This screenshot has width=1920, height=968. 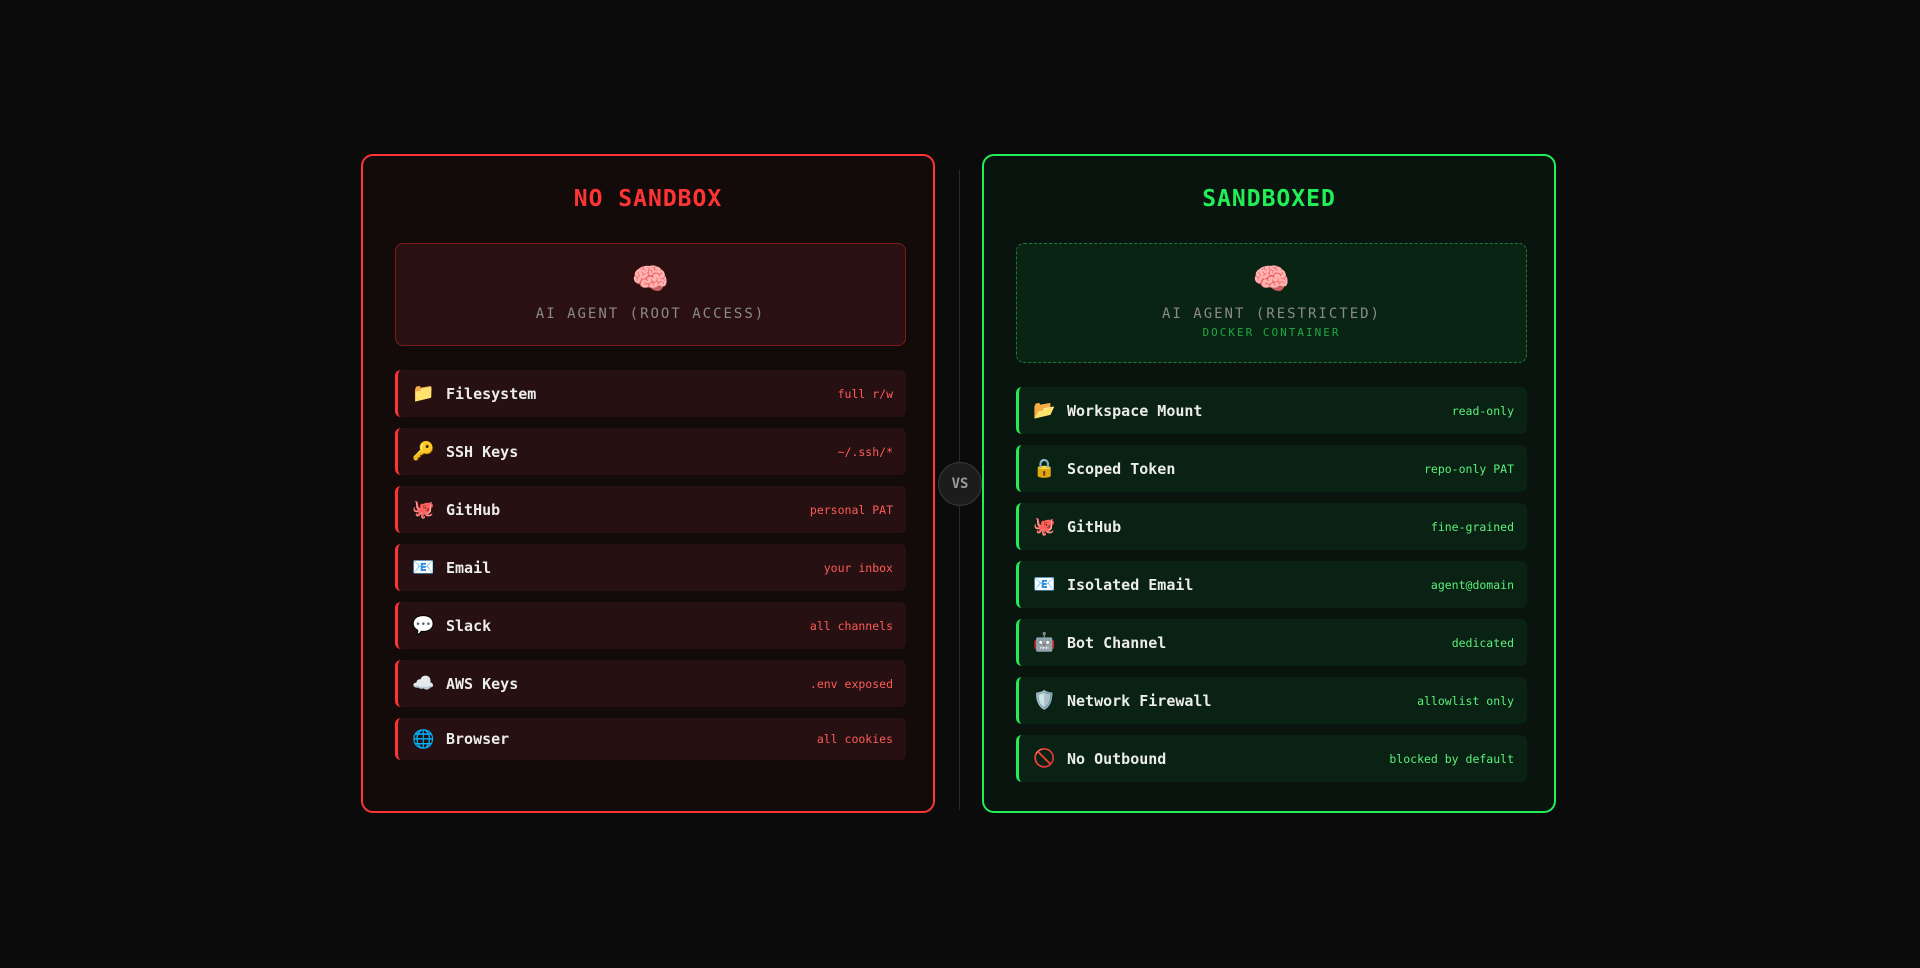 What do you see at coordinates (423, 451) in the screenshot?
I see `key-icon: 🔑` at bounding box center [423, 451].